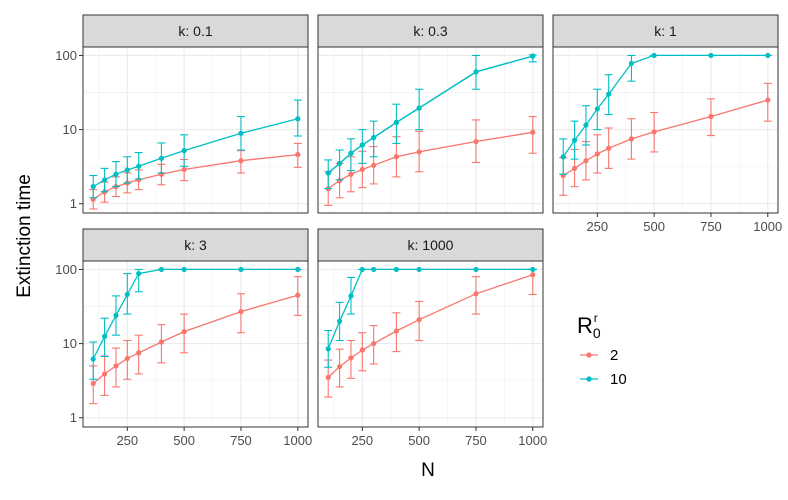  I want to click on facet-panel: k: 3 1 10 100 250 500 750 1000, so click(183, 338).